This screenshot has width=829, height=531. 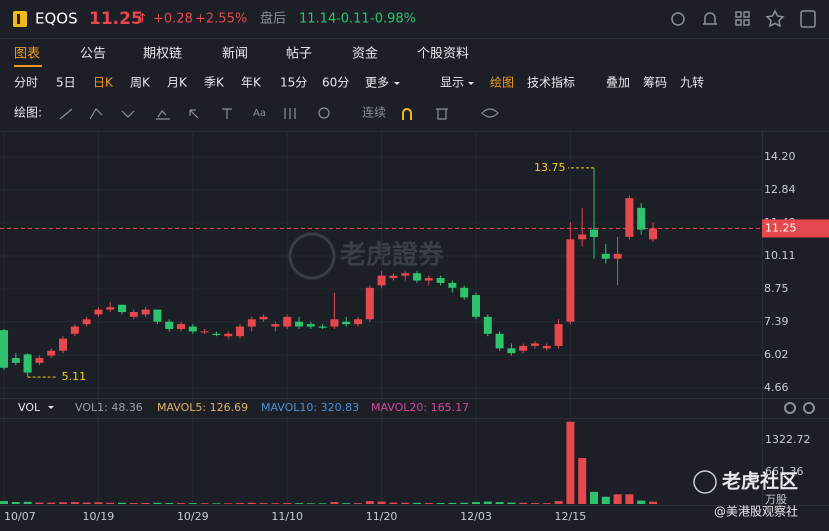 I want to click on price-tag, so click(x=795, y=228).